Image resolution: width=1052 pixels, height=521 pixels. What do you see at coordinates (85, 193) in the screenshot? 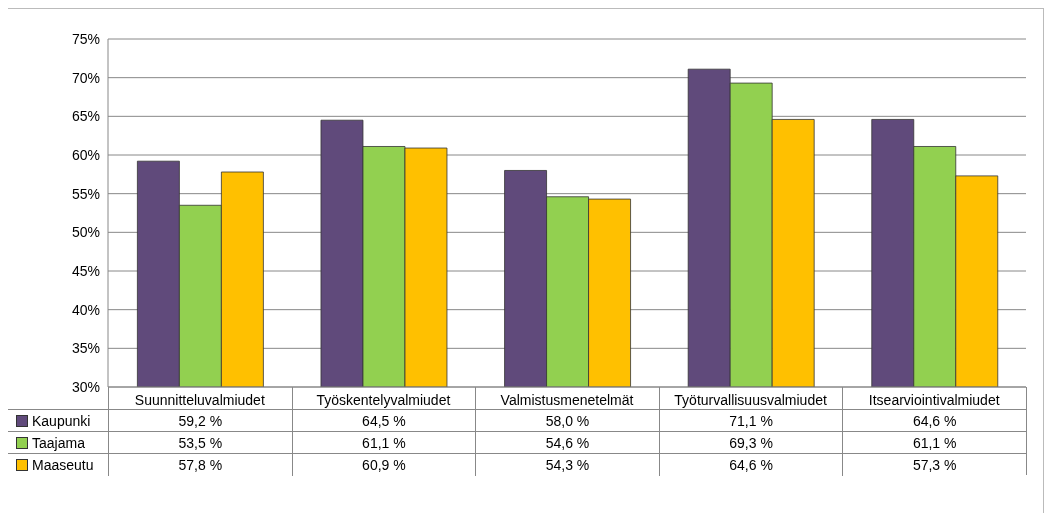
I see `y-tick-label: 55%` at bounding box center [85, 193].